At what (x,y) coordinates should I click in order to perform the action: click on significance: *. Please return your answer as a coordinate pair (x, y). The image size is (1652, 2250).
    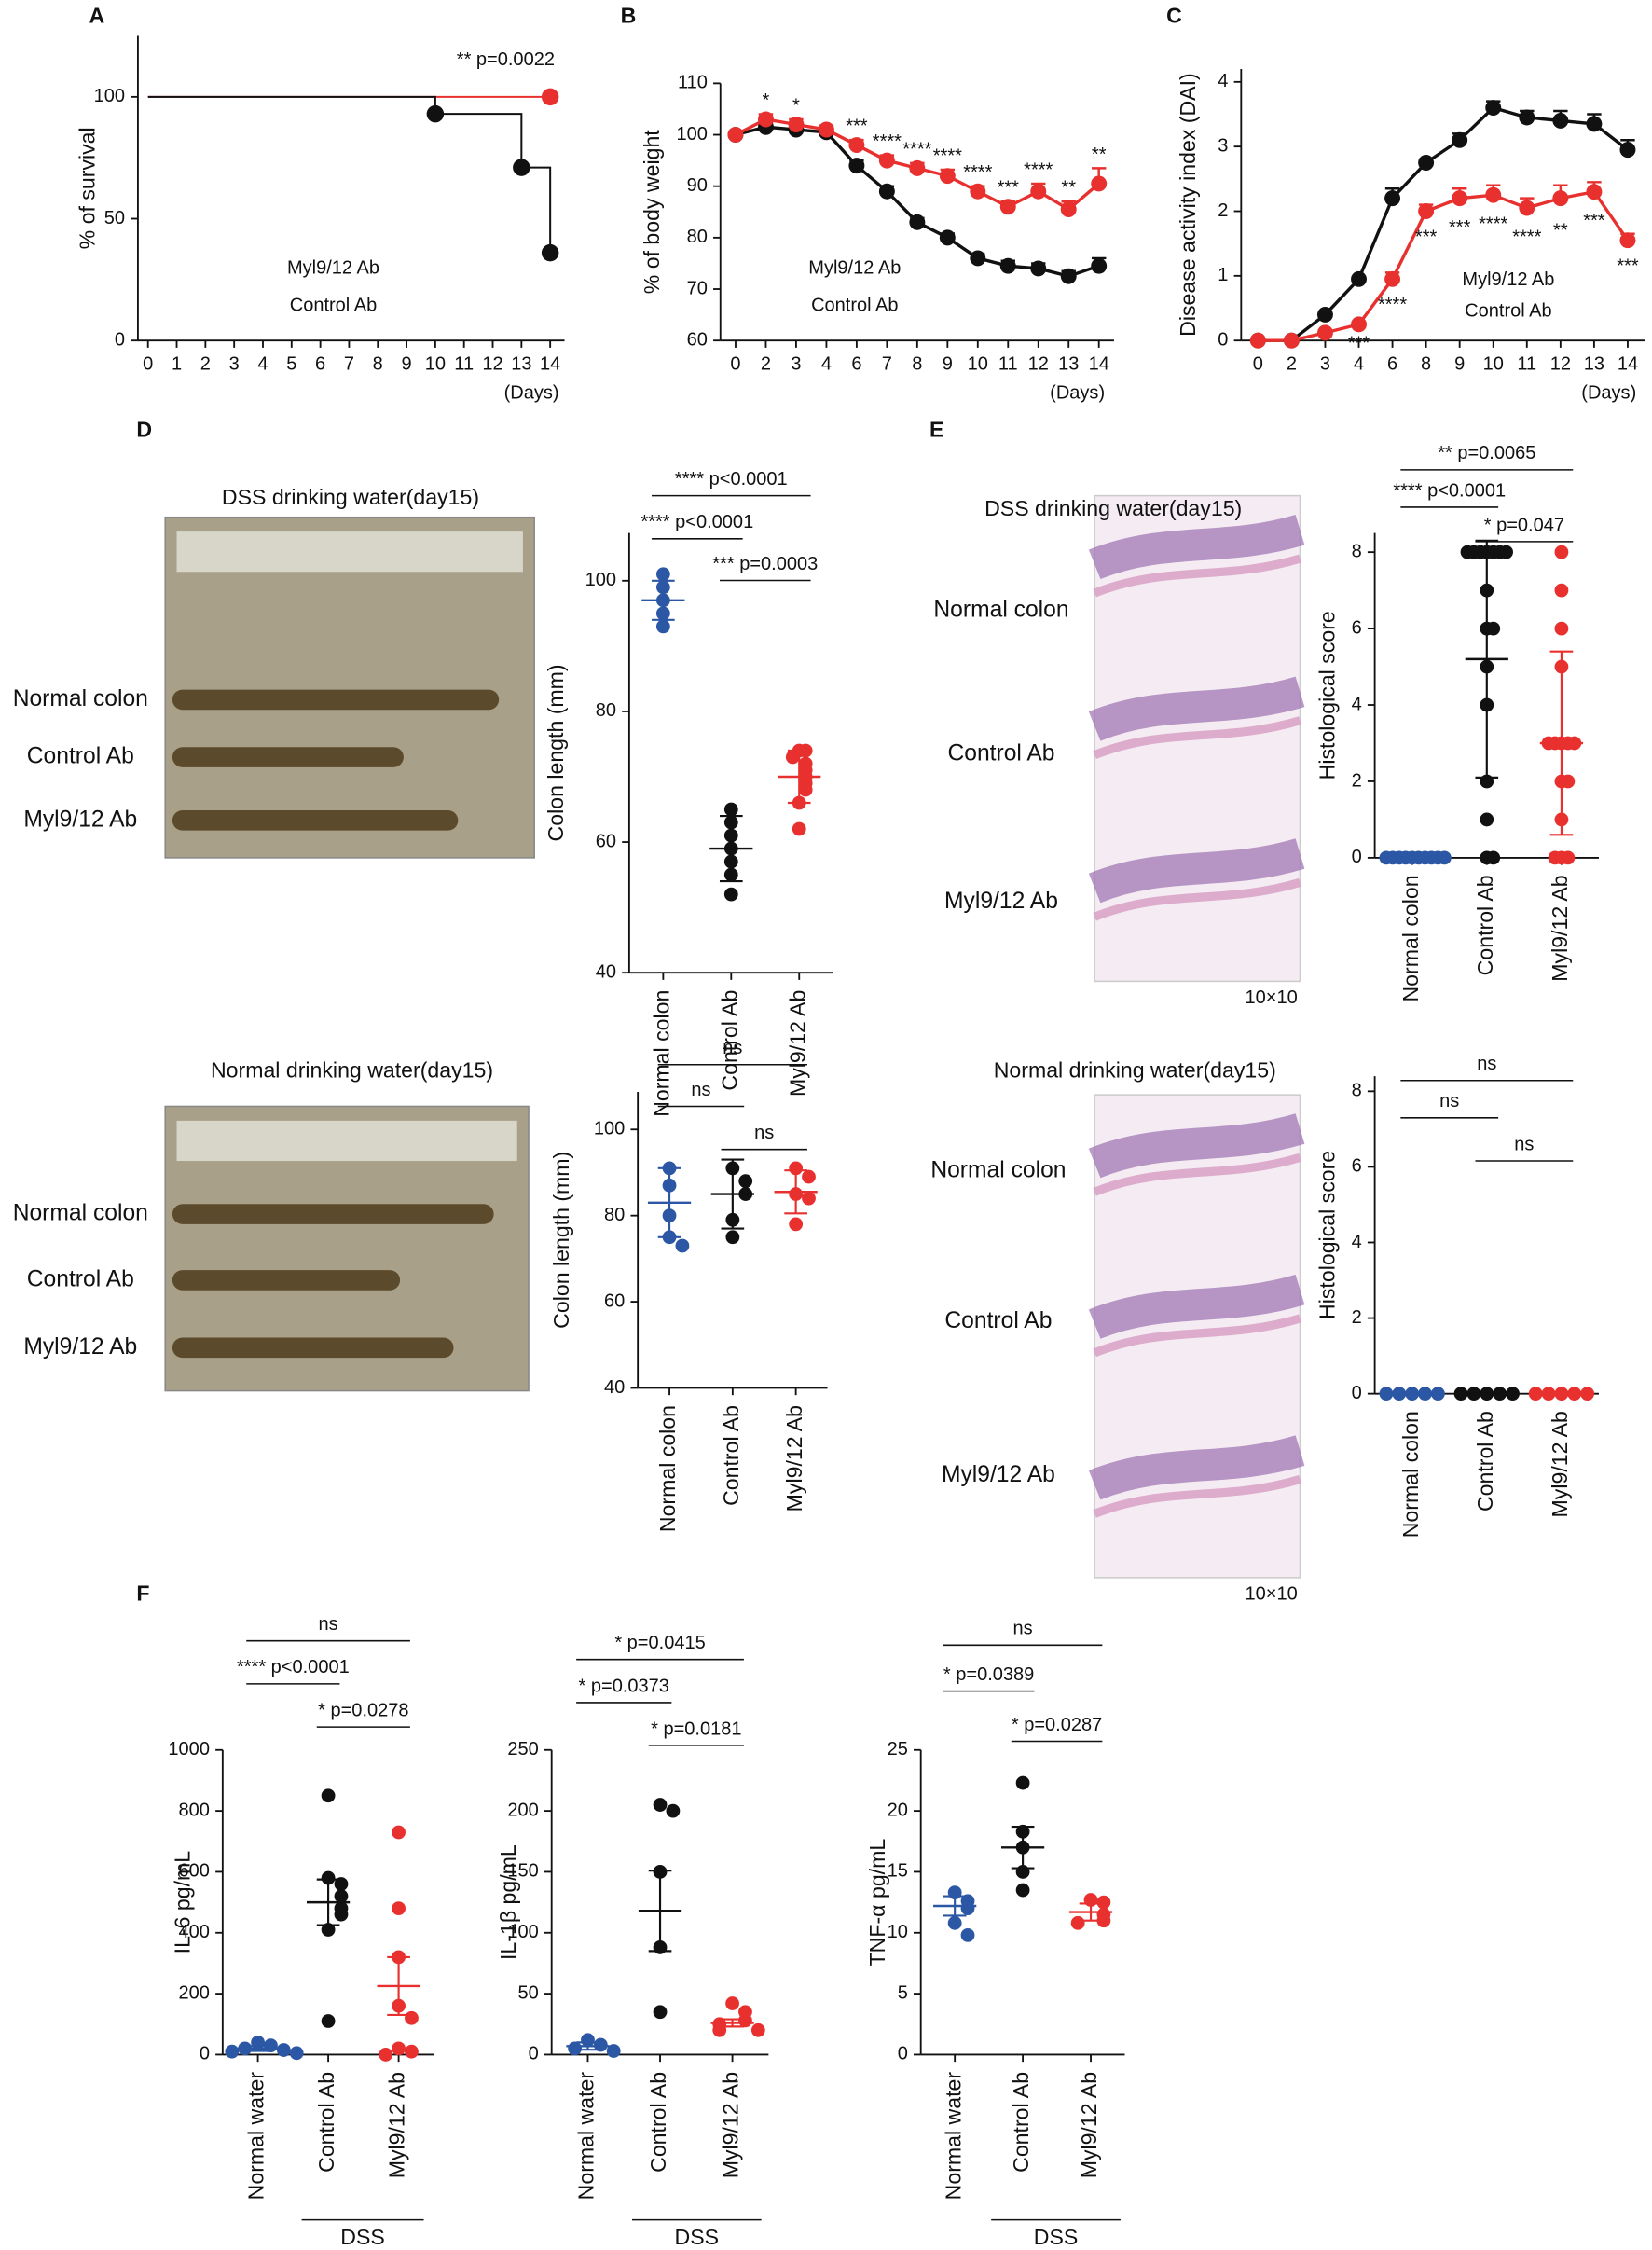
    Looking at the image, I should click on (767, 100).